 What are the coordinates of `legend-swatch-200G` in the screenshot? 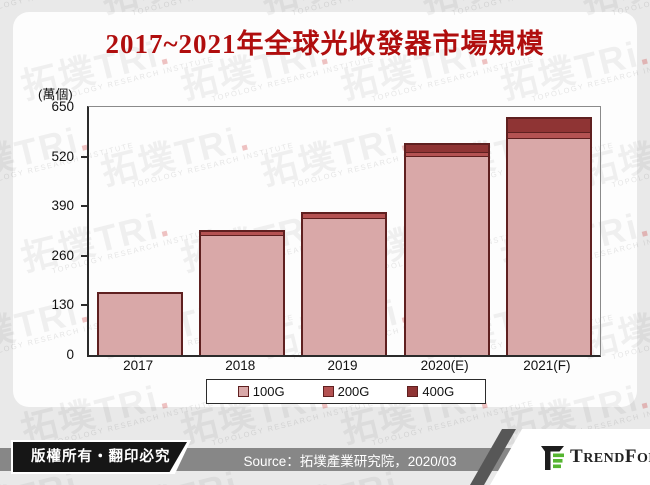 It's located at (328, 391).